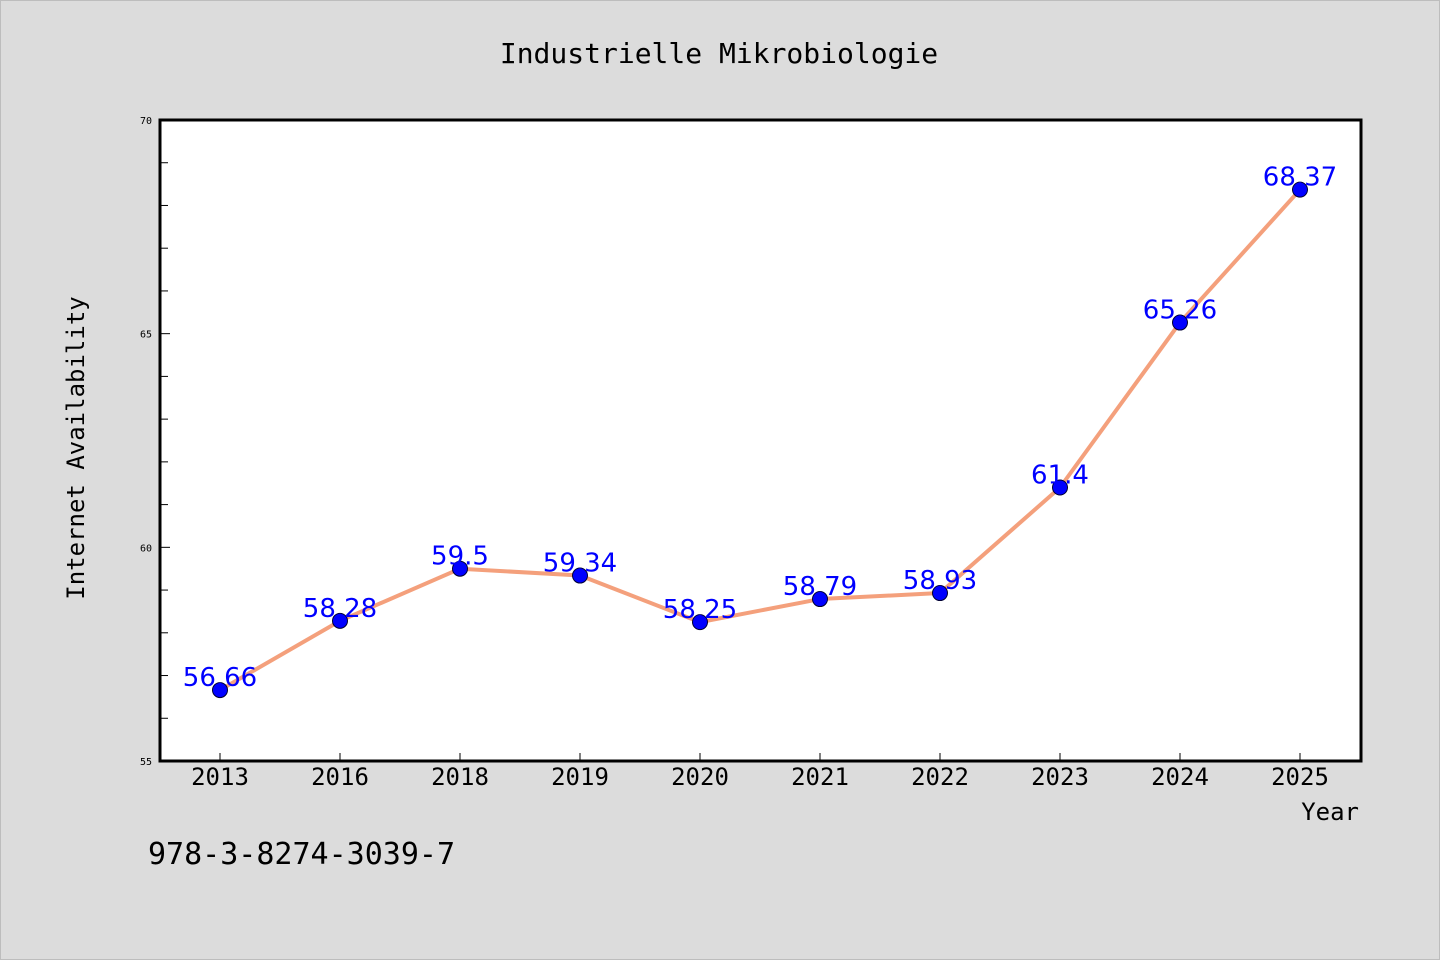  What do you see at coordinates (940, 777) in the screenshot?
I see `x-tick-label: 2022` at bounding box center [940, 777].